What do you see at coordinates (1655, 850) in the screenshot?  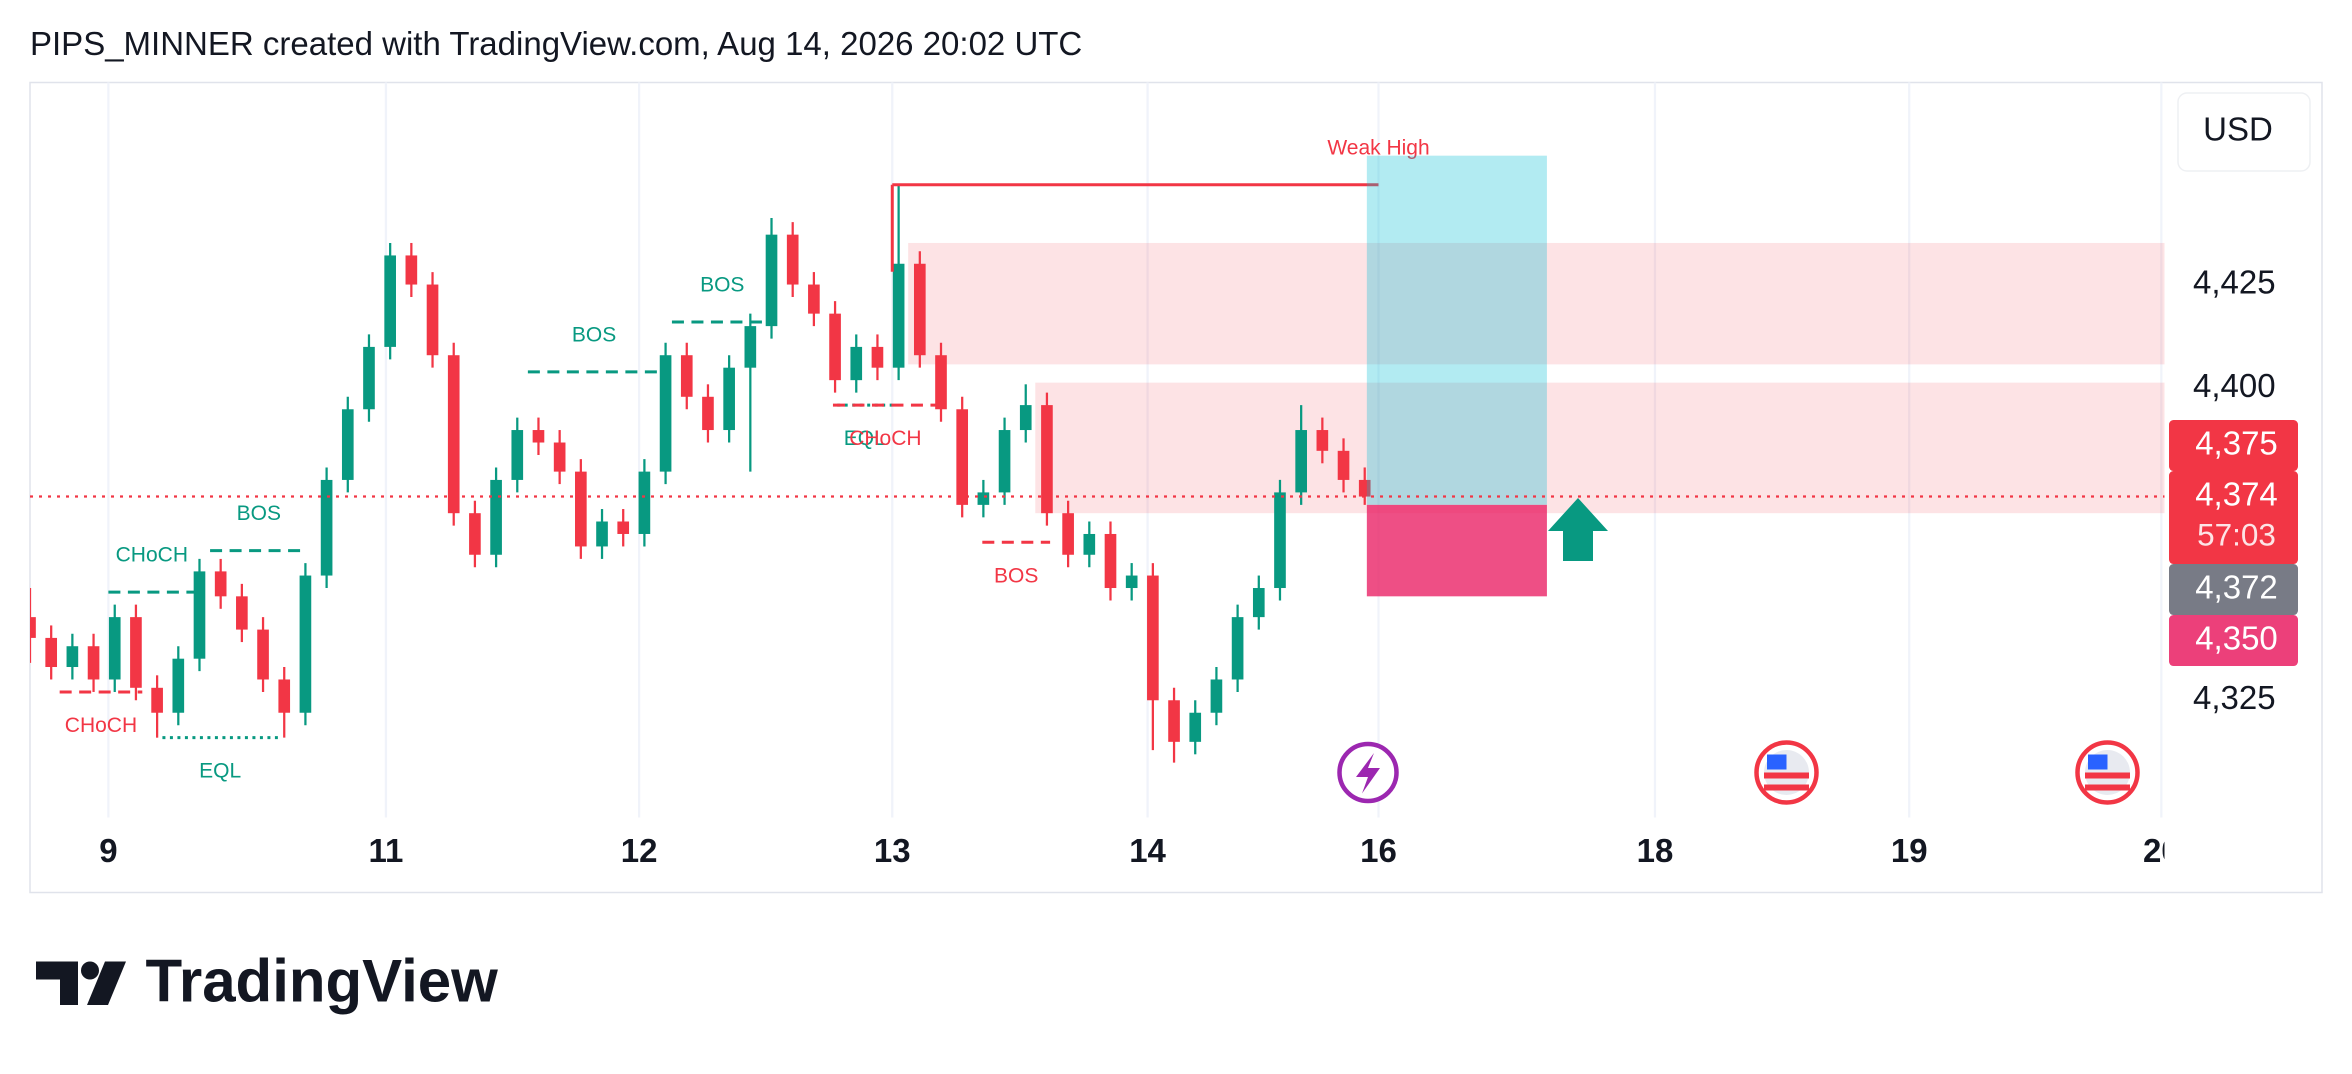 I see `x-tick-label: 18` at bounding box center [1655, 850].